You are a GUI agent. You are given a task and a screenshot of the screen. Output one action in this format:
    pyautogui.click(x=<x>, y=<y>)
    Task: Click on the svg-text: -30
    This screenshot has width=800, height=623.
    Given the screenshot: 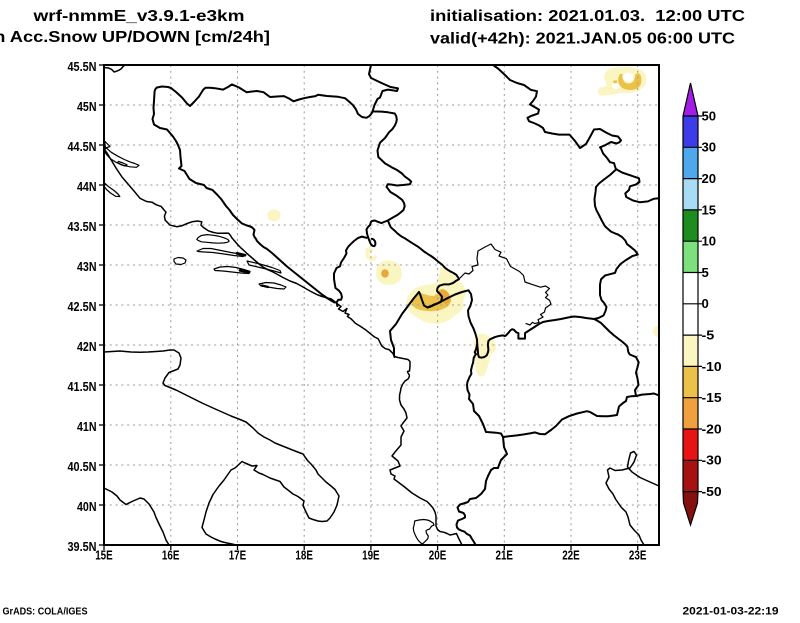 What is the action you would take?
    pyautogui.click(x=712, y=461)
    